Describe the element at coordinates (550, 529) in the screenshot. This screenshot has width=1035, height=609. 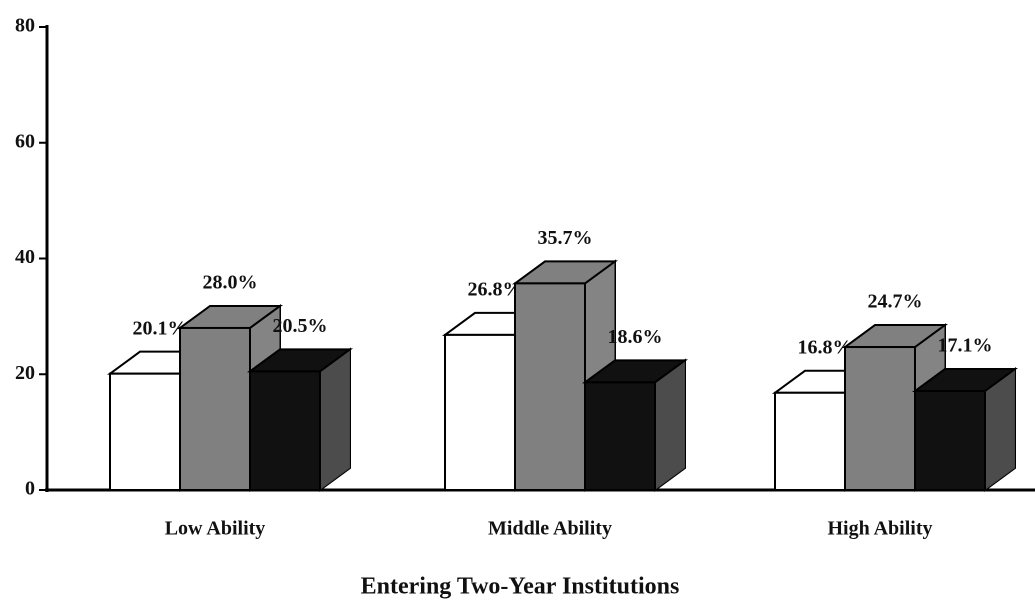
I see `x-tick-label: Middle Ability` at that location.